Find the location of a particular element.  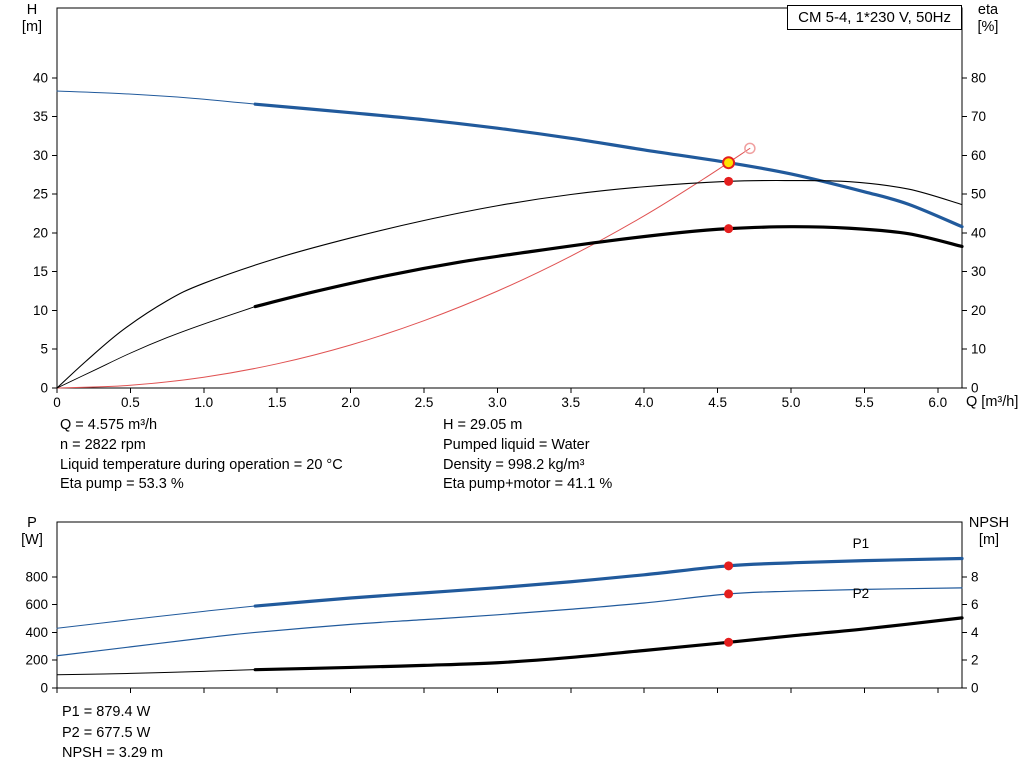

p-axis-symbol: P is located at coordinates (32, 523).